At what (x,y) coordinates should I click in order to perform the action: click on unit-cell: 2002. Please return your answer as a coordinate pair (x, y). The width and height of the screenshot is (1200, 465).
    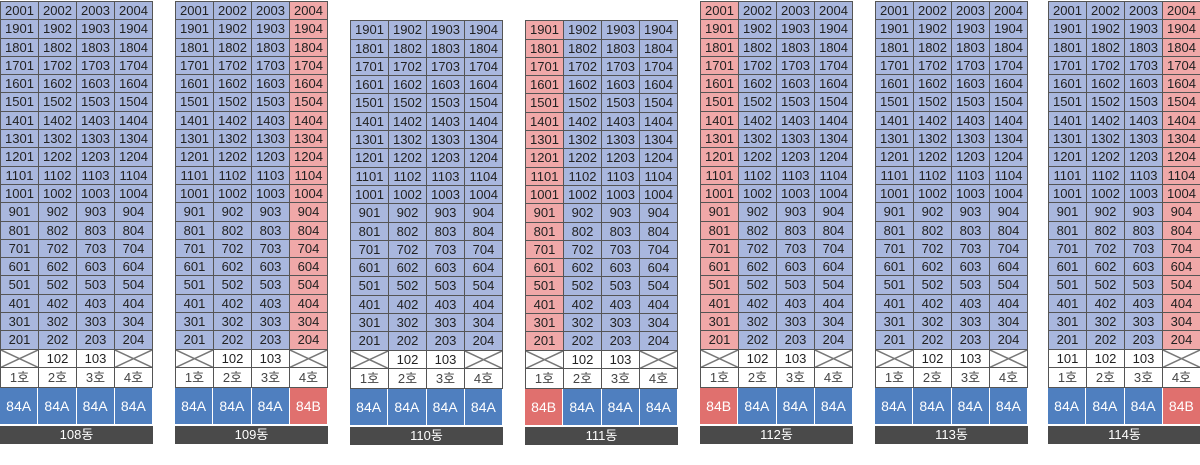
    Looking at the image, I should click on (758, 11).